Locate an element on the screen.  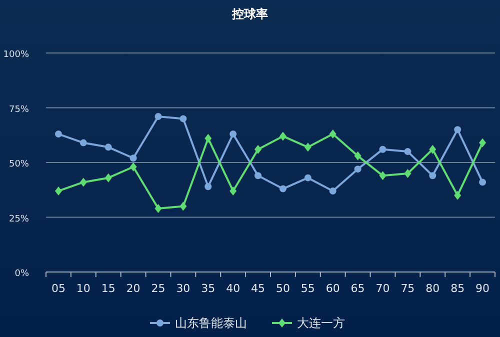
x-tick-label: 35 is located at coordinates (208, 288).